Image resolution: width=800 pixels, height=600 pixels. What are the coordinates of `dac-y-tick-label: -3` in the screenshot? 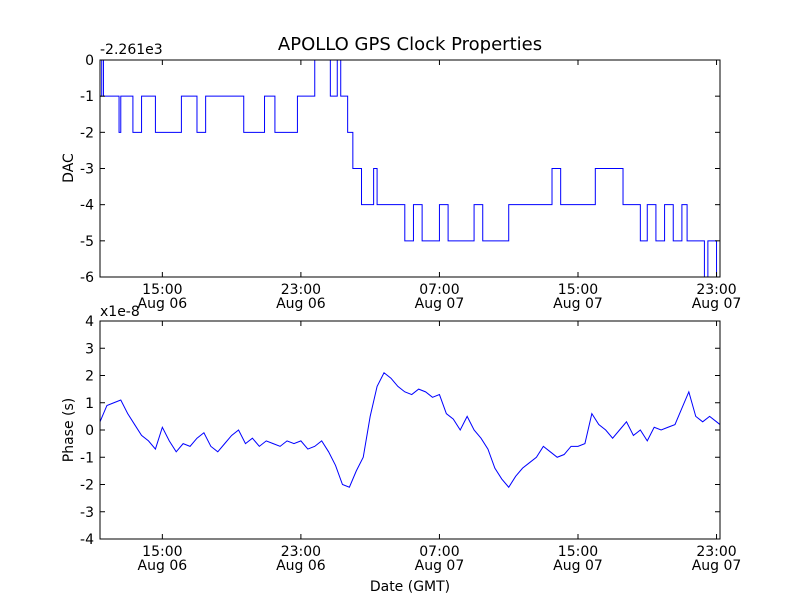 It's located at (87, 170).